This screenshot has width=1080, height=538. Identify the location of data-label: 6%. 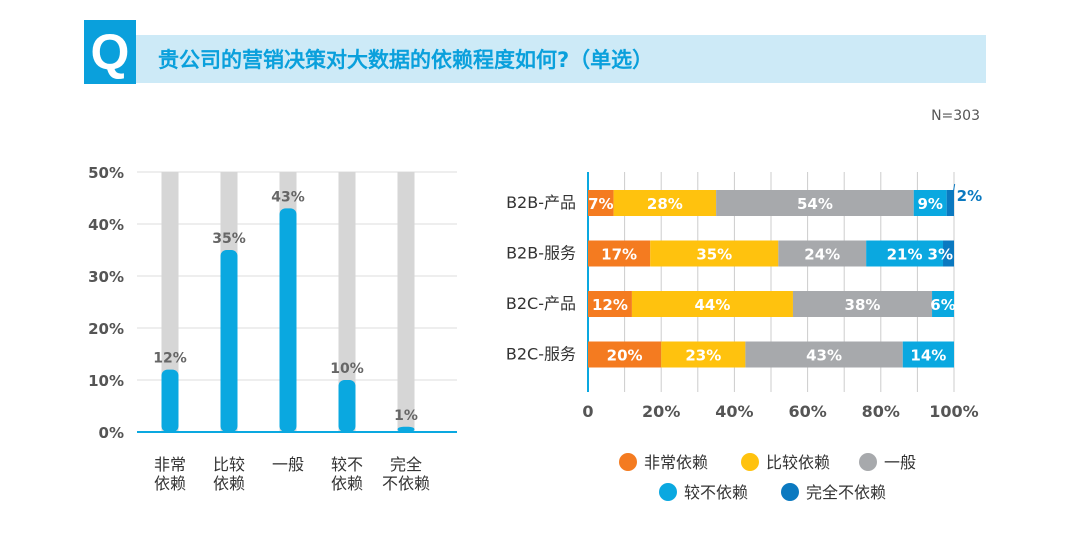
(942, 305).